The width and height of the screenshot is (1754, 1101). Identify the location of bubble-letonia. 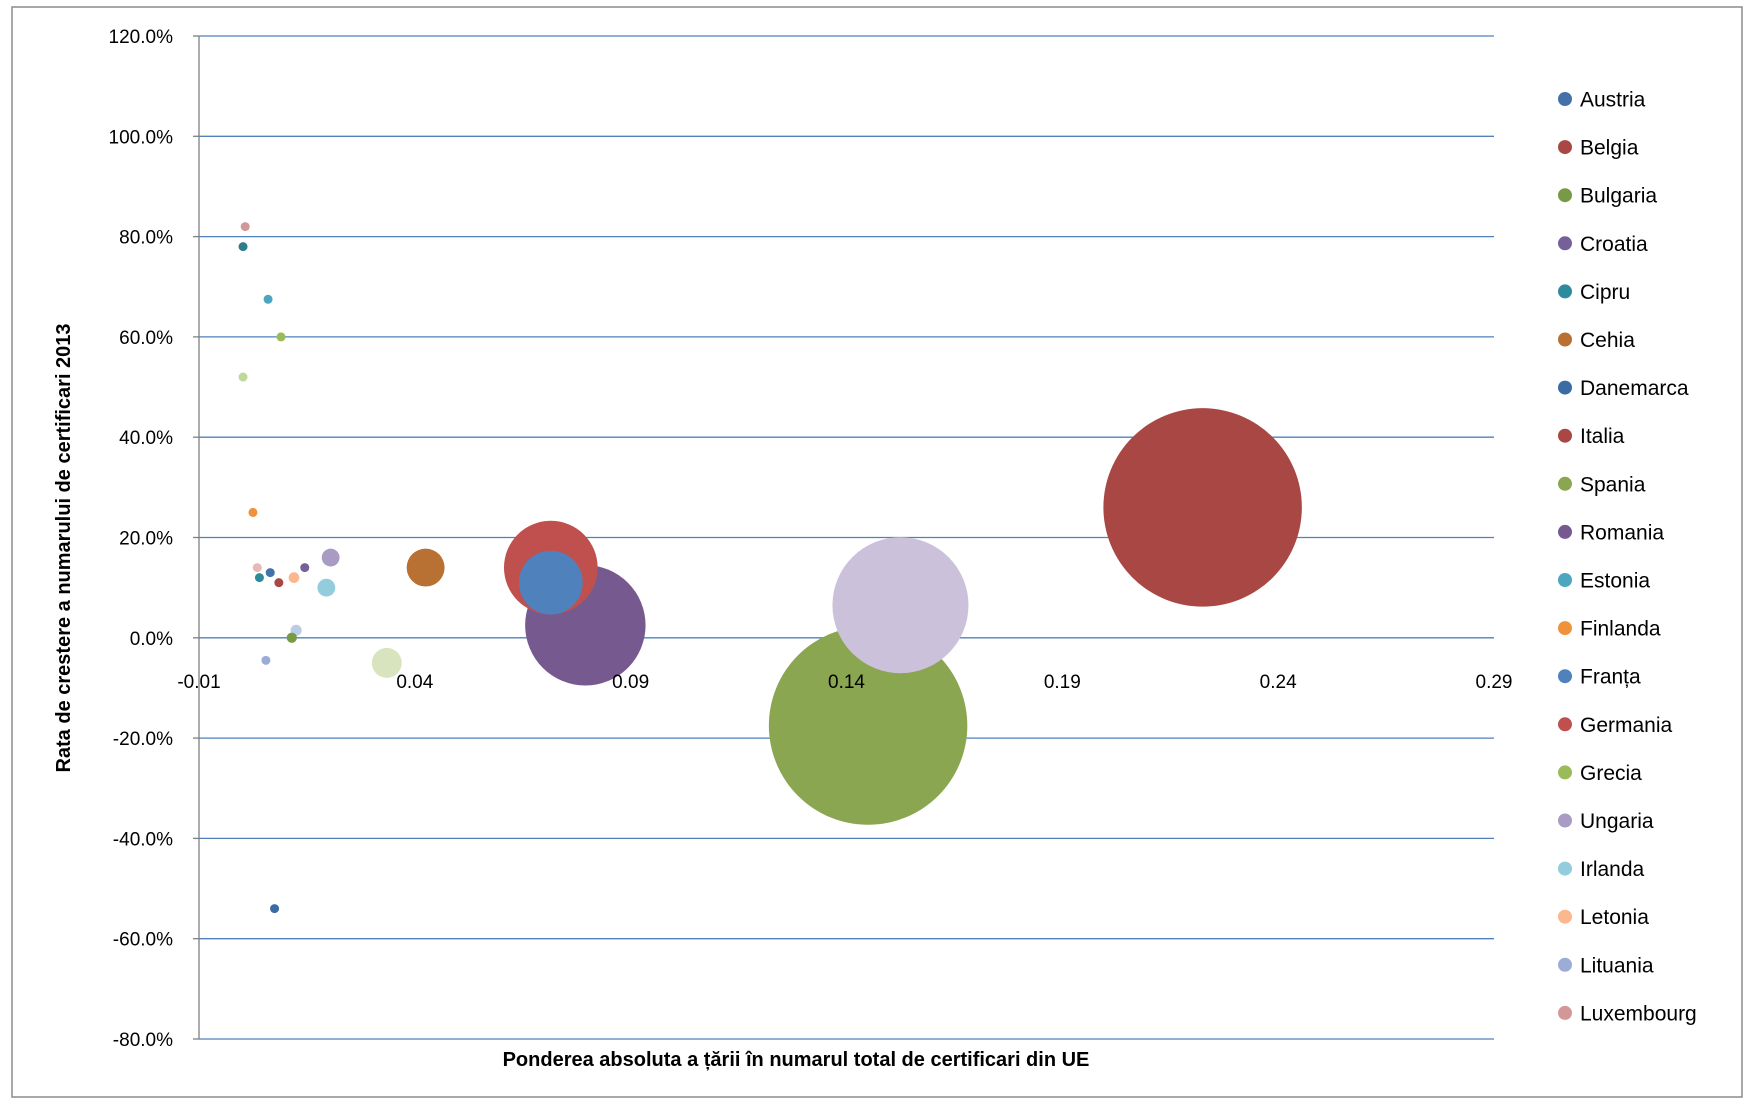
(294, 577).